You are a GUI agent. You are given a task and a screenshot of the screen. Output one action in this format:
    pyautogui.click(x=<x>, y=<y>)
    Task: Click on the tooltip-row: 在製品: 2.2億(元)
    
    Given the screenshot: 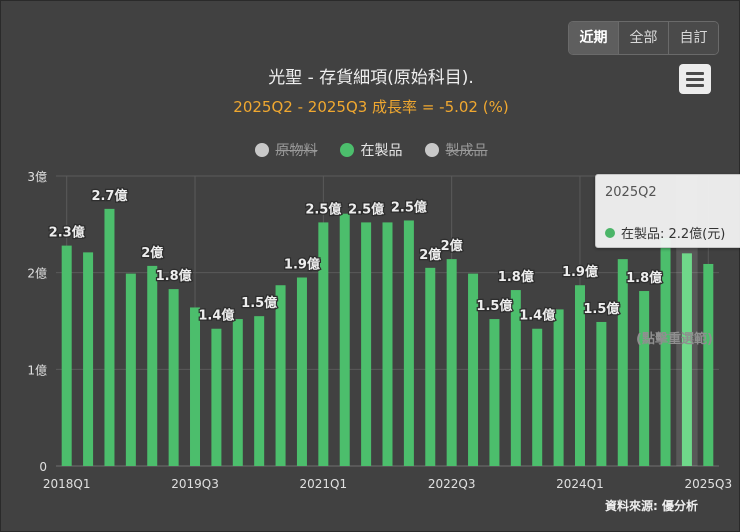 What is the action you would take?
    pyautogui.click(x=665, y=232)
    